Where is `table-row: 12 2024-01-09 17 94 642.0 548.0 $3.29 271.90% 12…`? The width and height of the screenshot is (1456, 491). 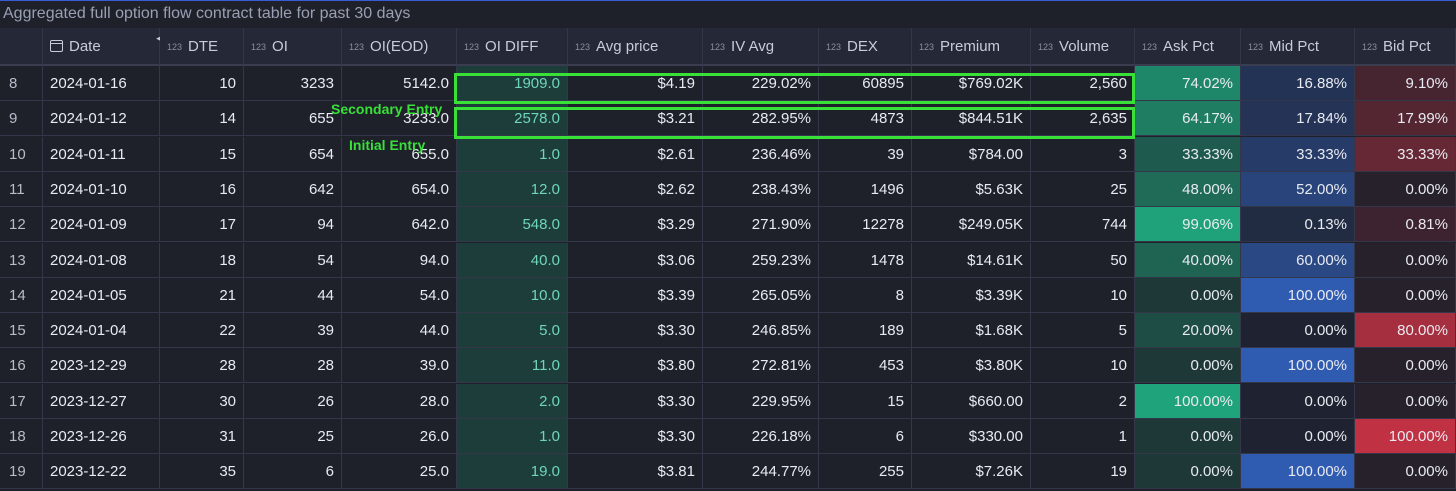
table-row: 12 2024-01-09 17 94 642.0 548.0 $3.29 271.90% 12… is located at coordinates (728, 225).